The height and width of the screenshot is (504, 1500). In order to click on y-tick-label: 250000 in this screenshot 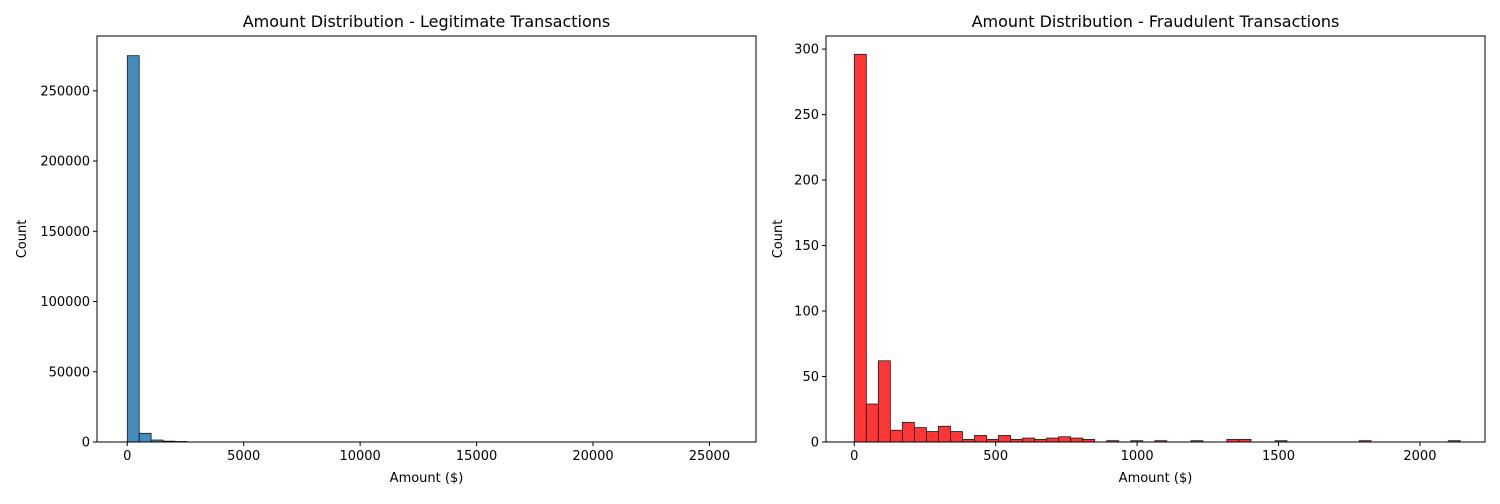, I will do `click(65, 91)`.